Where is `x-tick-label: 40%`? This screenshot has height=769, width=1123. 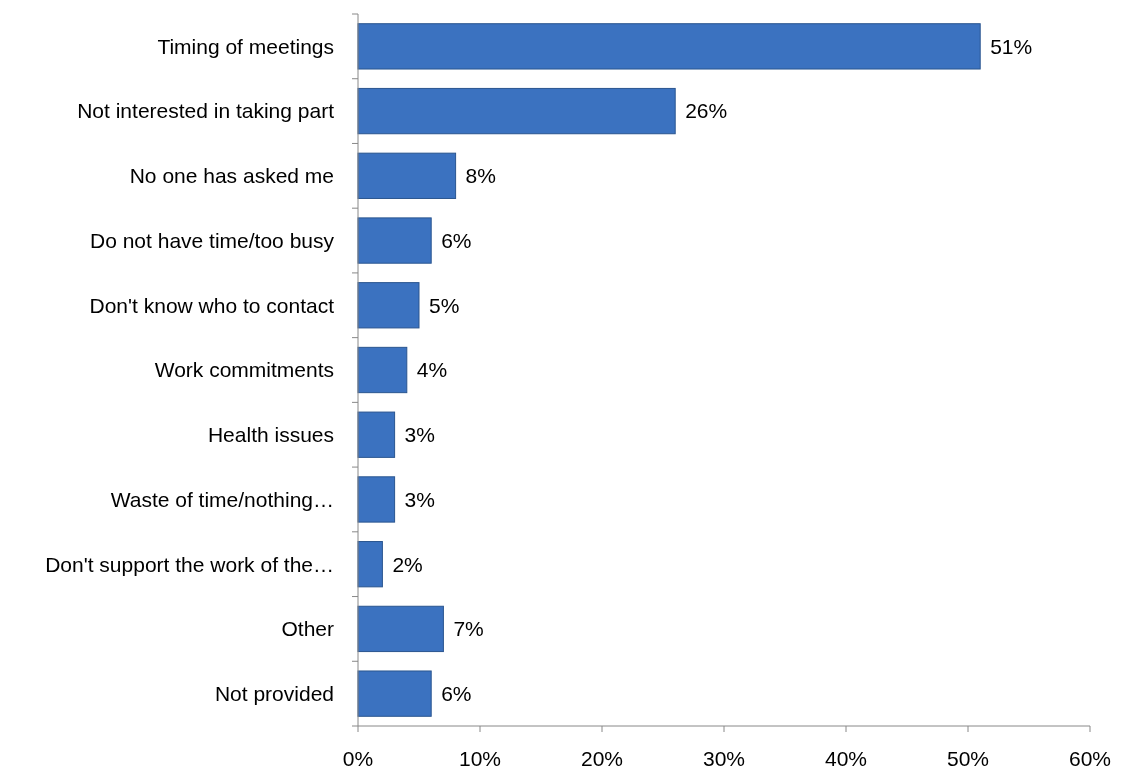
x-tick-label: 40% is located at coordinates (846, 758).